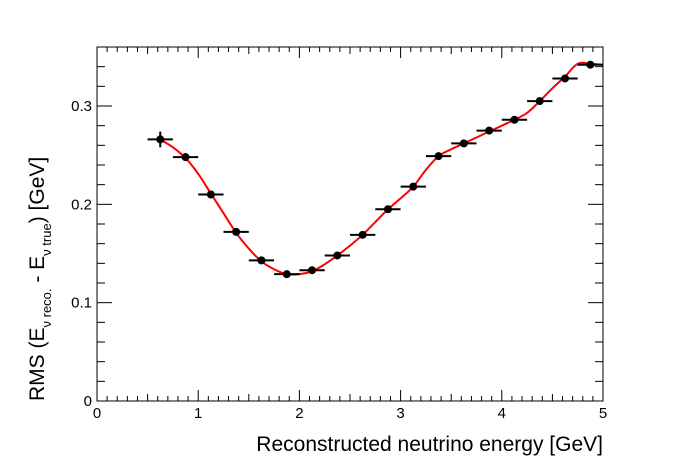 The width and height of the screenshot is (696, 472). Describe the element at coordinates (502, 413) in the screenshot. I see `x-tick-label: 4` at that location.